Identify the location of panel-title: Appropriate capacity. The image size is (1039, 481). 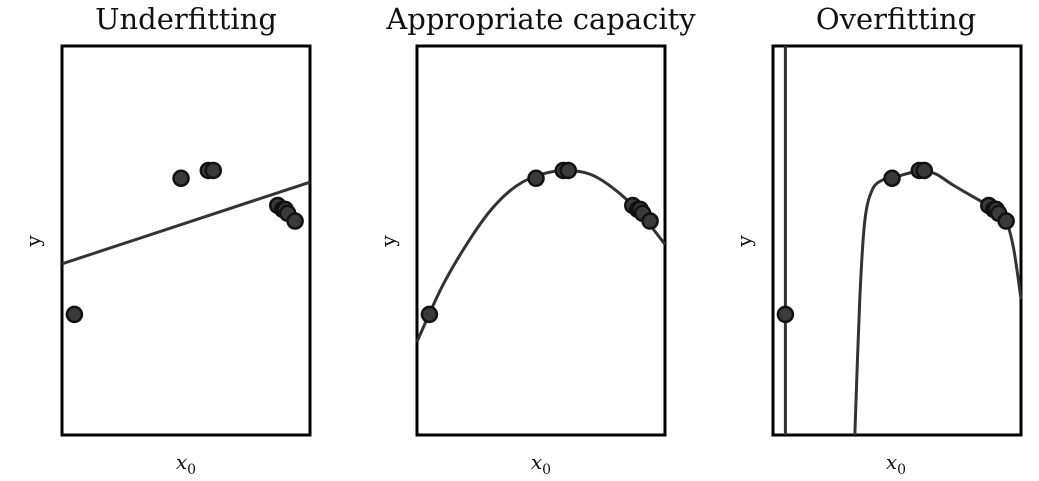
(540, 19).